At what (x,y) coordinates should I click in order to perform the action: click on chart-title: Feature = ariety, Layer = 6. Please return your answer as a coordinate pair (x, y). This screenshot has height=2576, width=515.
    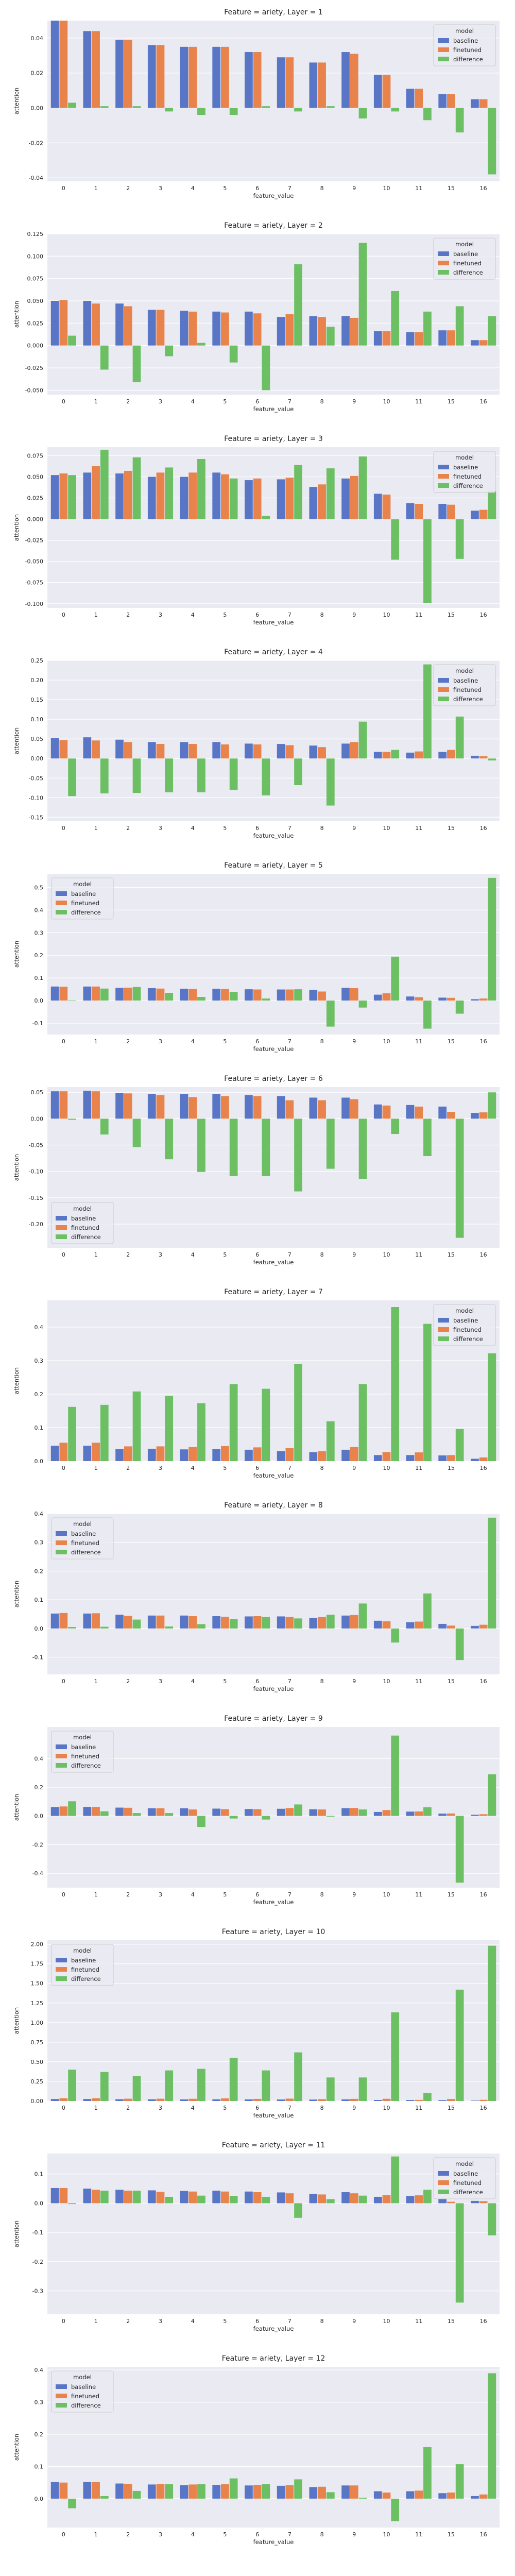
    Looking at the image, I should click on (274, 1079).